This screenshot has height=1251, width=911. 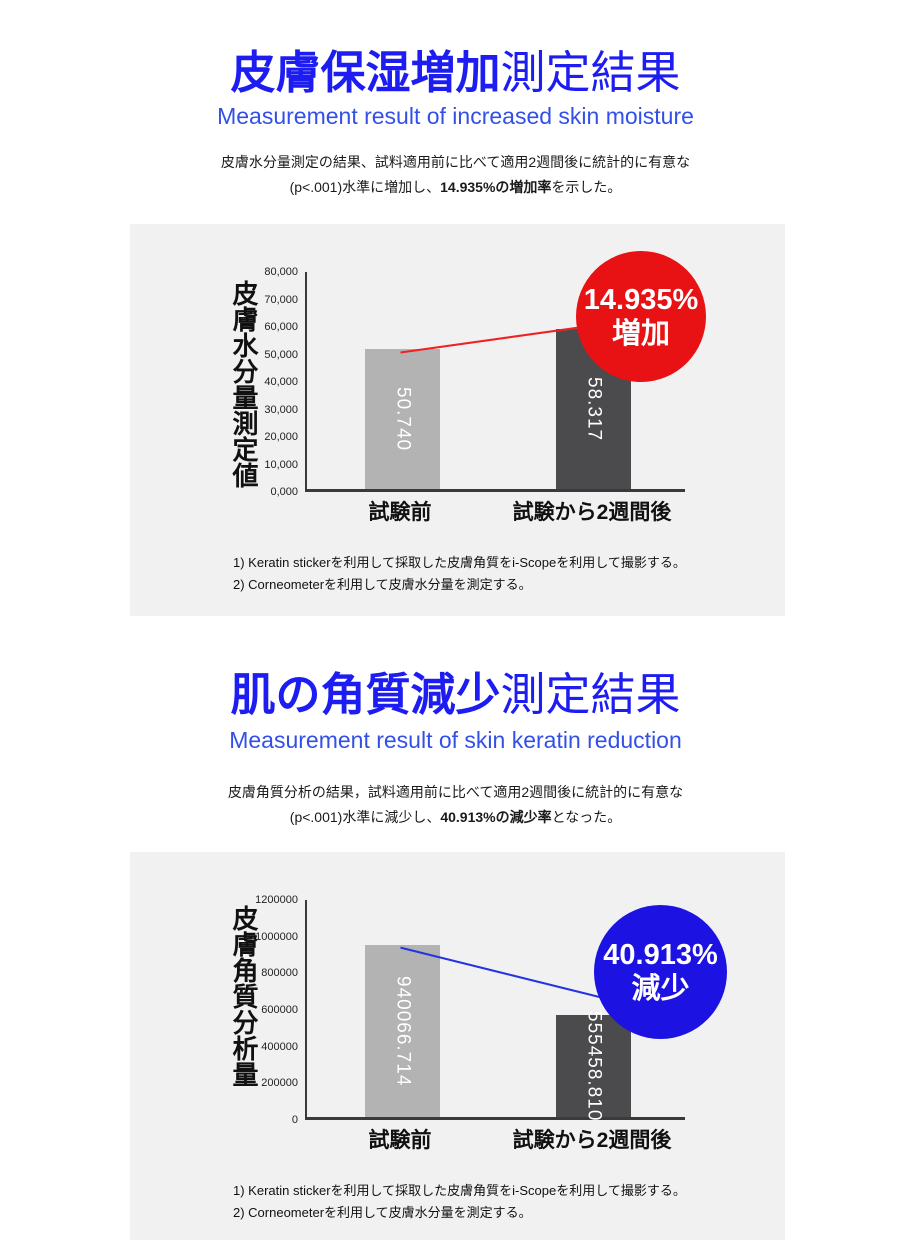 What do you see at coordinates (365, 72) in the screenshot?
I see `moisture-title-highlight: 皮膚保湿増加` at bounding box center [365, 72].